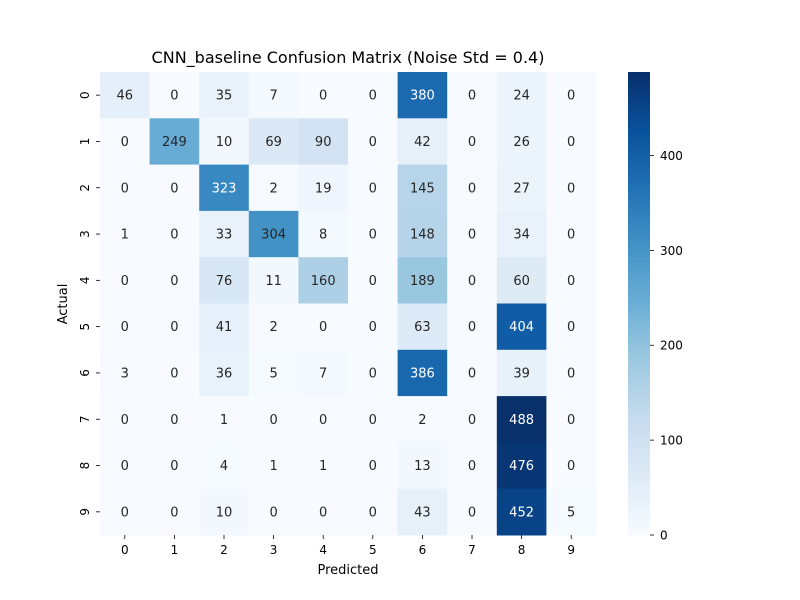  What do you see at coordinates (655, 307) in the screenshot?
I see `colorbar: 0 100 200 300 400` at bounding box center [655, 307].